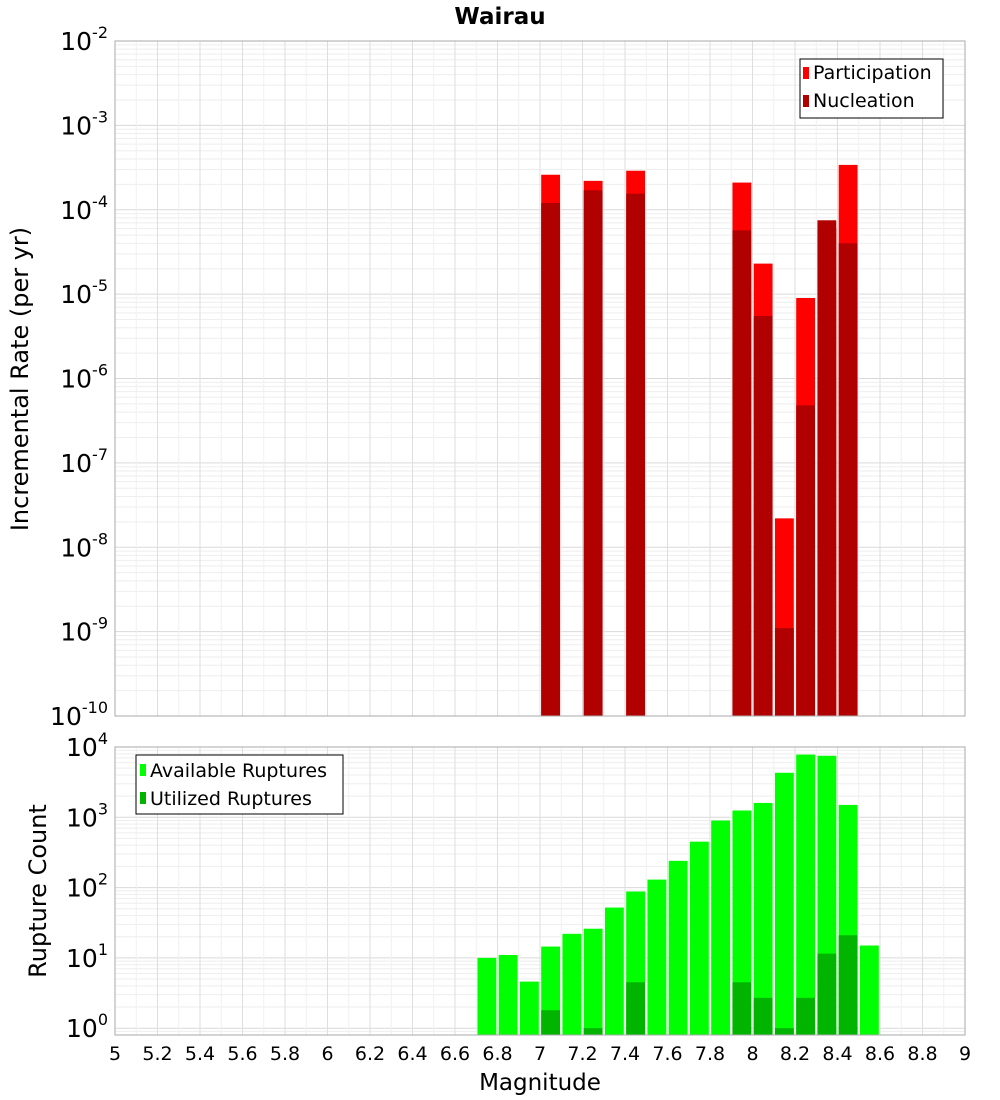 The image size is (1000, 1100). Describe the element at coordinates (667, 1054) in the screenshot. I see `x-tick-label: 7.6` at that location.